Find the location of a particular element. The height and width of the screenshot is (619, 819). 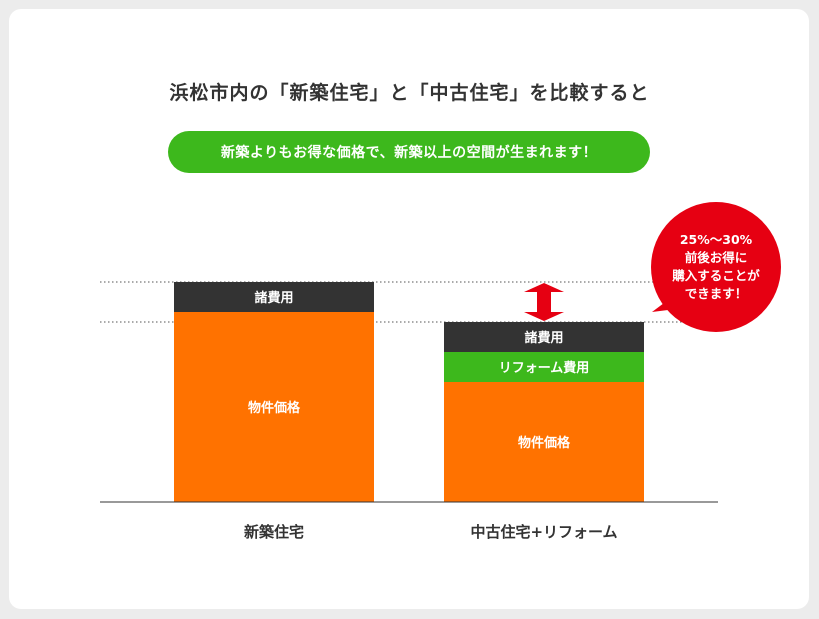

page-title: 浜松市内の「新築住宅」と「中古住宅」を比較すると is located at coordinates (409, 93).